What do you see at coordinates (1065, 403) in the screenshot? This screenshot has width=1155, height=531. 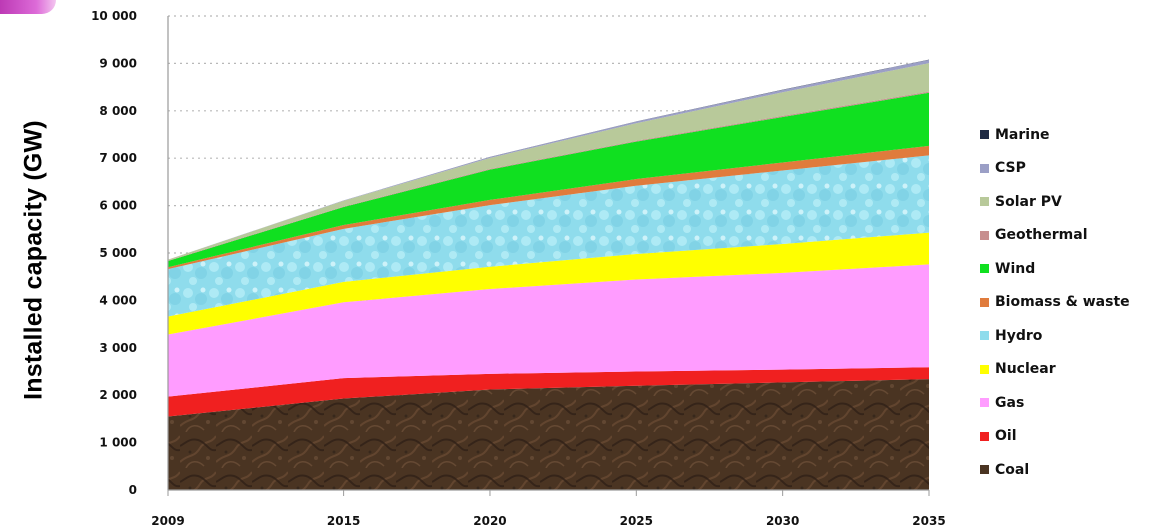 I see `legend-item-gas: Gas` at bounding box center [1065, 403].